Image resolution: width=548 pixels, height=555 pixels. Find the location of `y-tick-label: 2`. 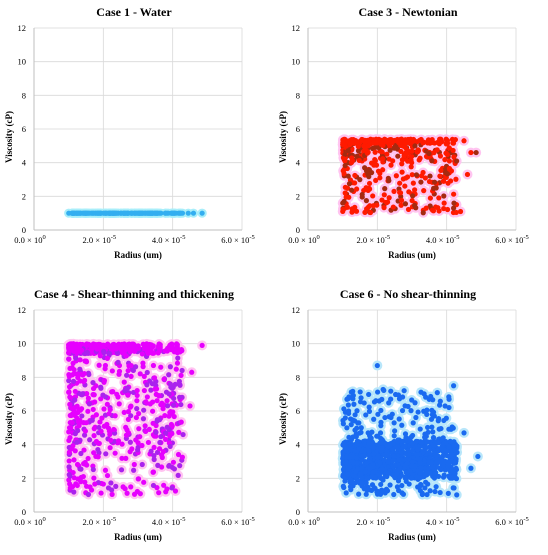

y-tick-label: 2 is located at coordinates (24, 478).